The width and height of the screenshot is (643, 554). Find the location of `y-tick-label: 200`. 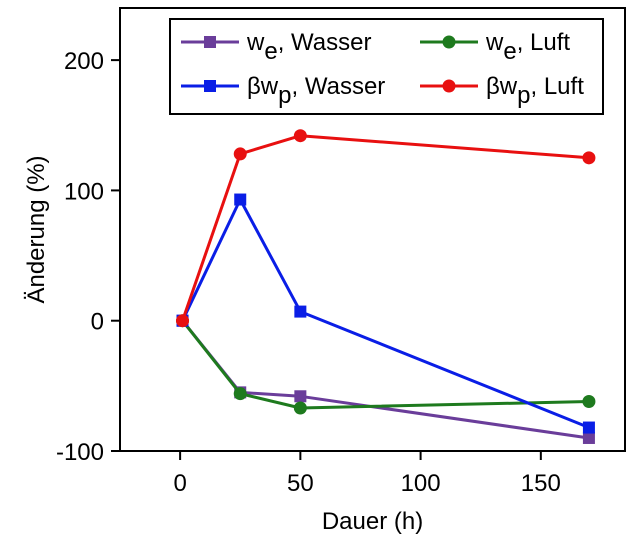

y-tick-label: 200 is located at coordinates (84, 61).